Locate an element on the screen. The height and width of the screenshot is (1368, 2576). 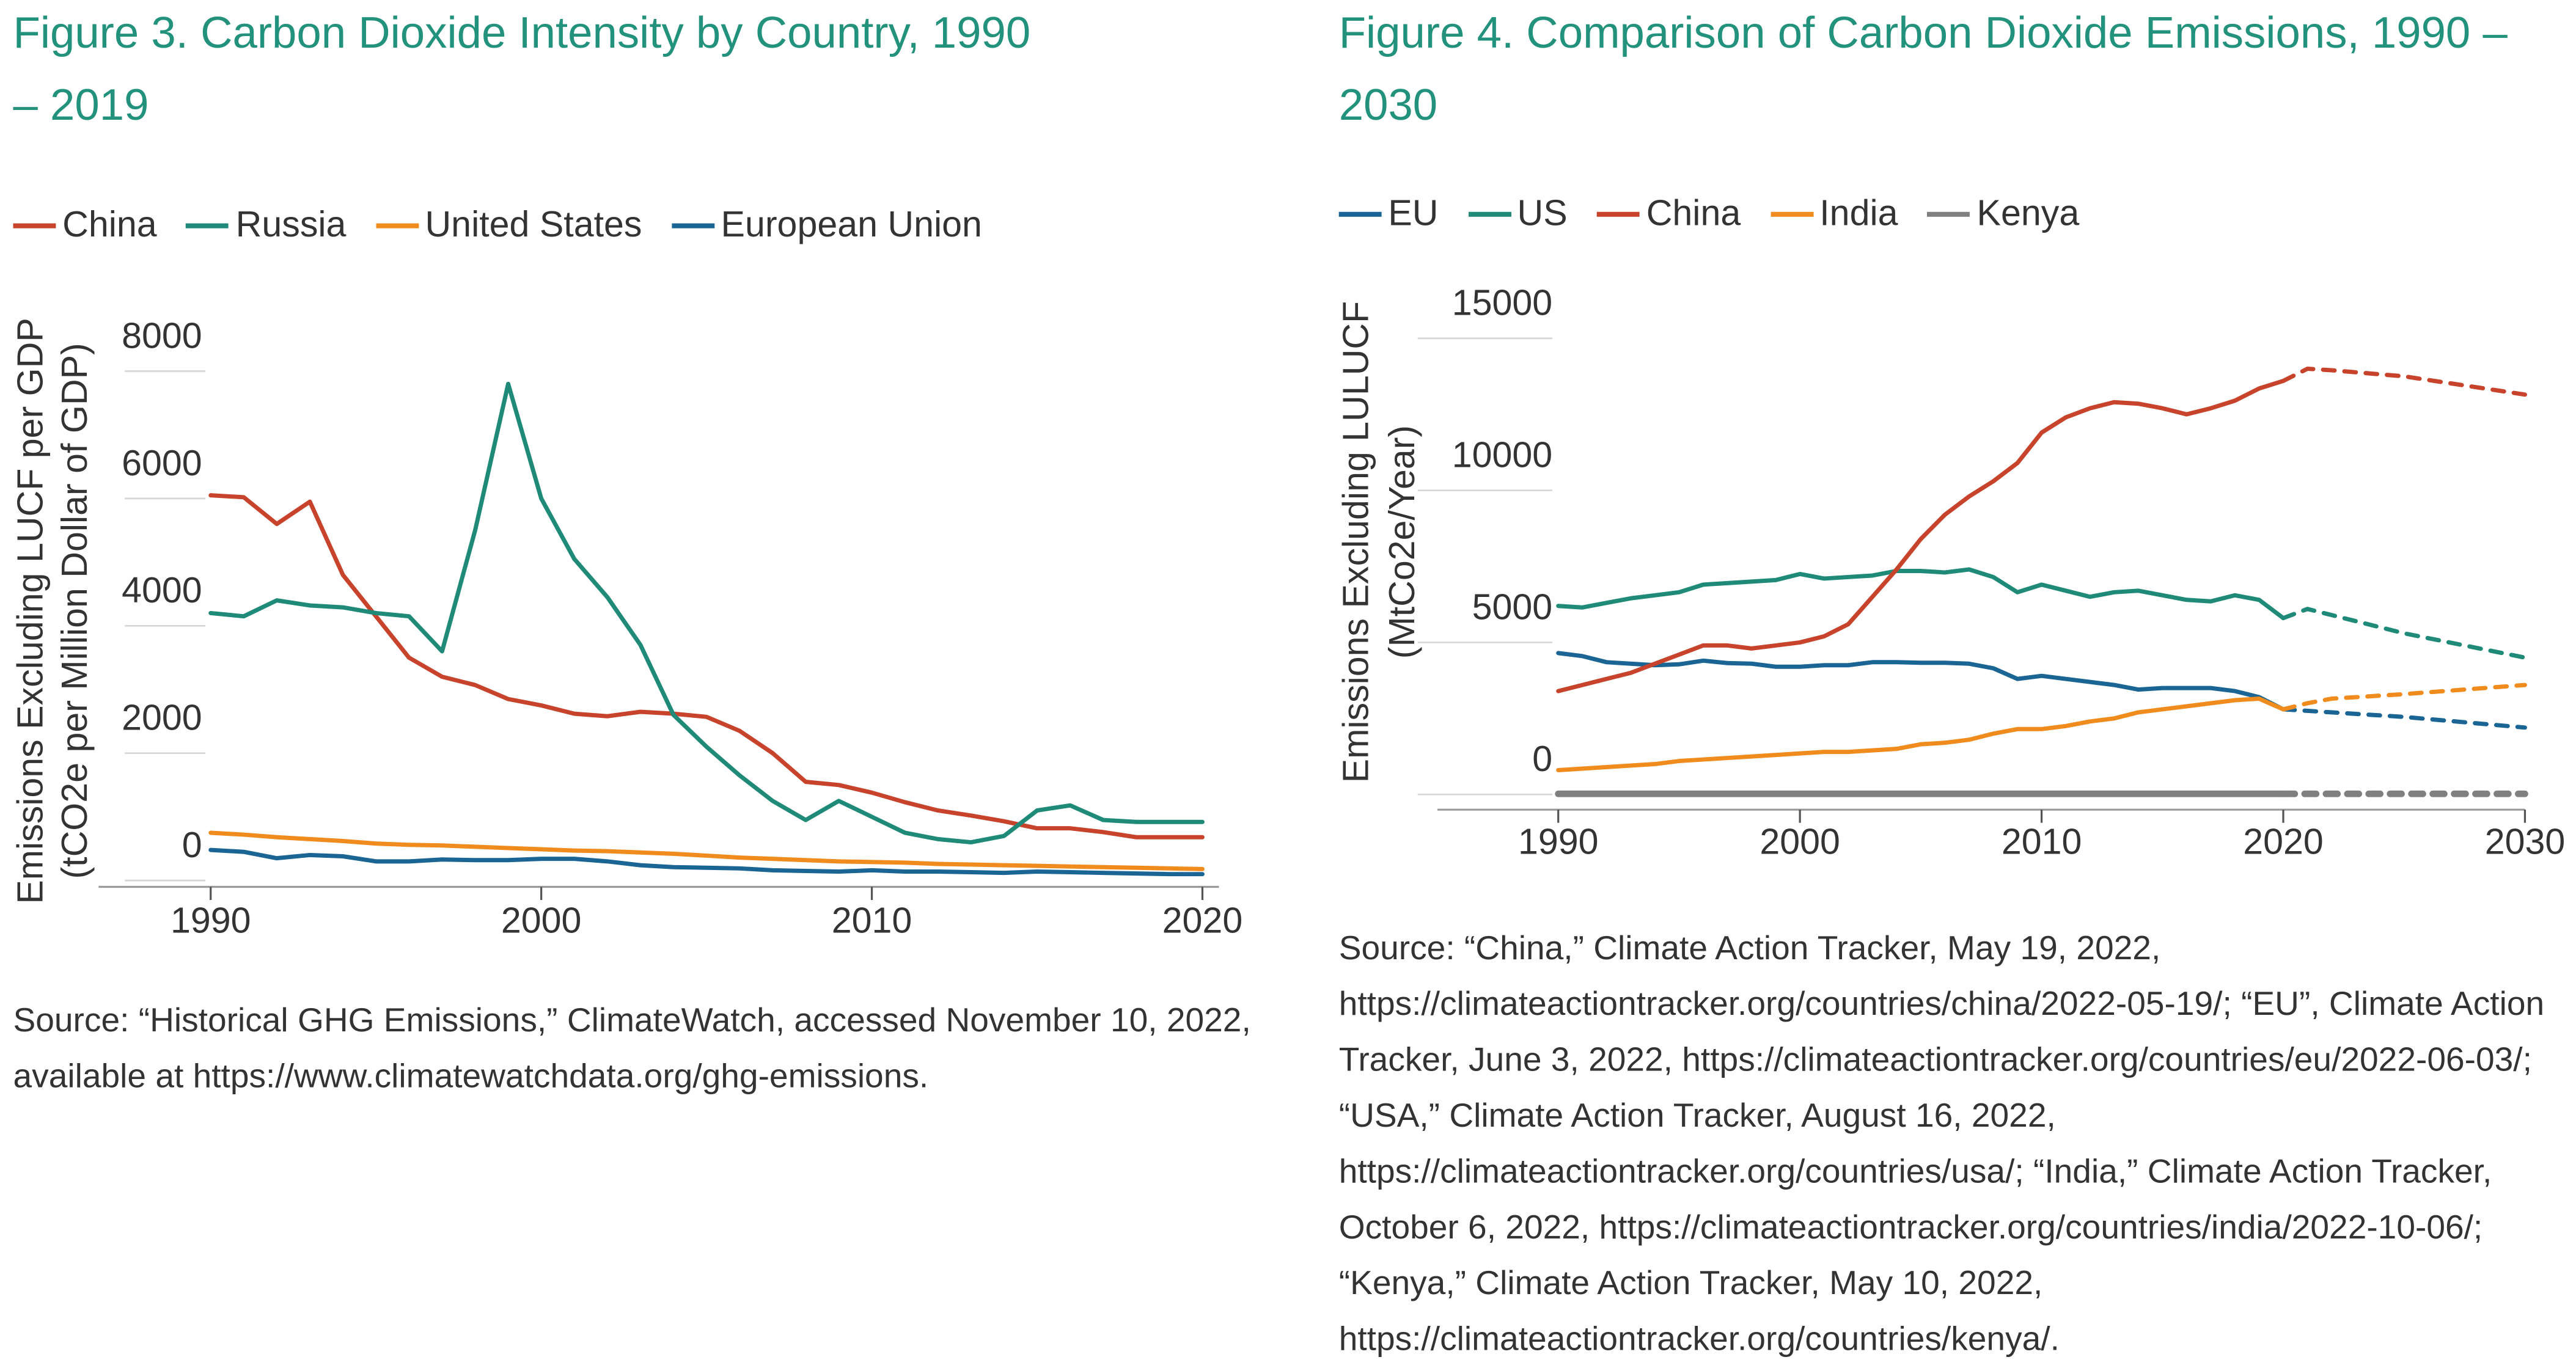
y-tick-label: 2000 is located at coordinates (162, 717).